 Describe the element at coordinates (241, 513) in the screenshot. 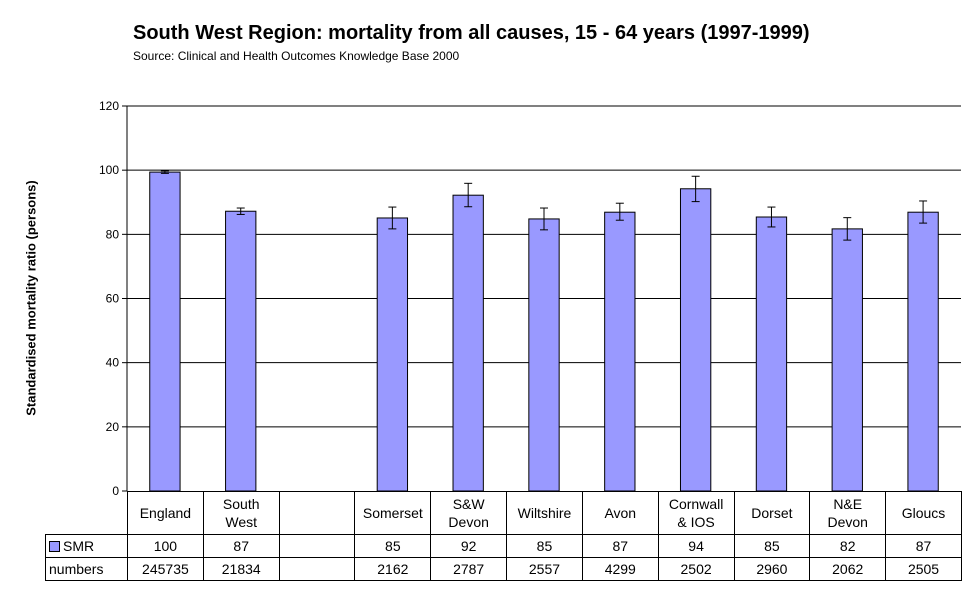

I see `category-label: South West` at that location.